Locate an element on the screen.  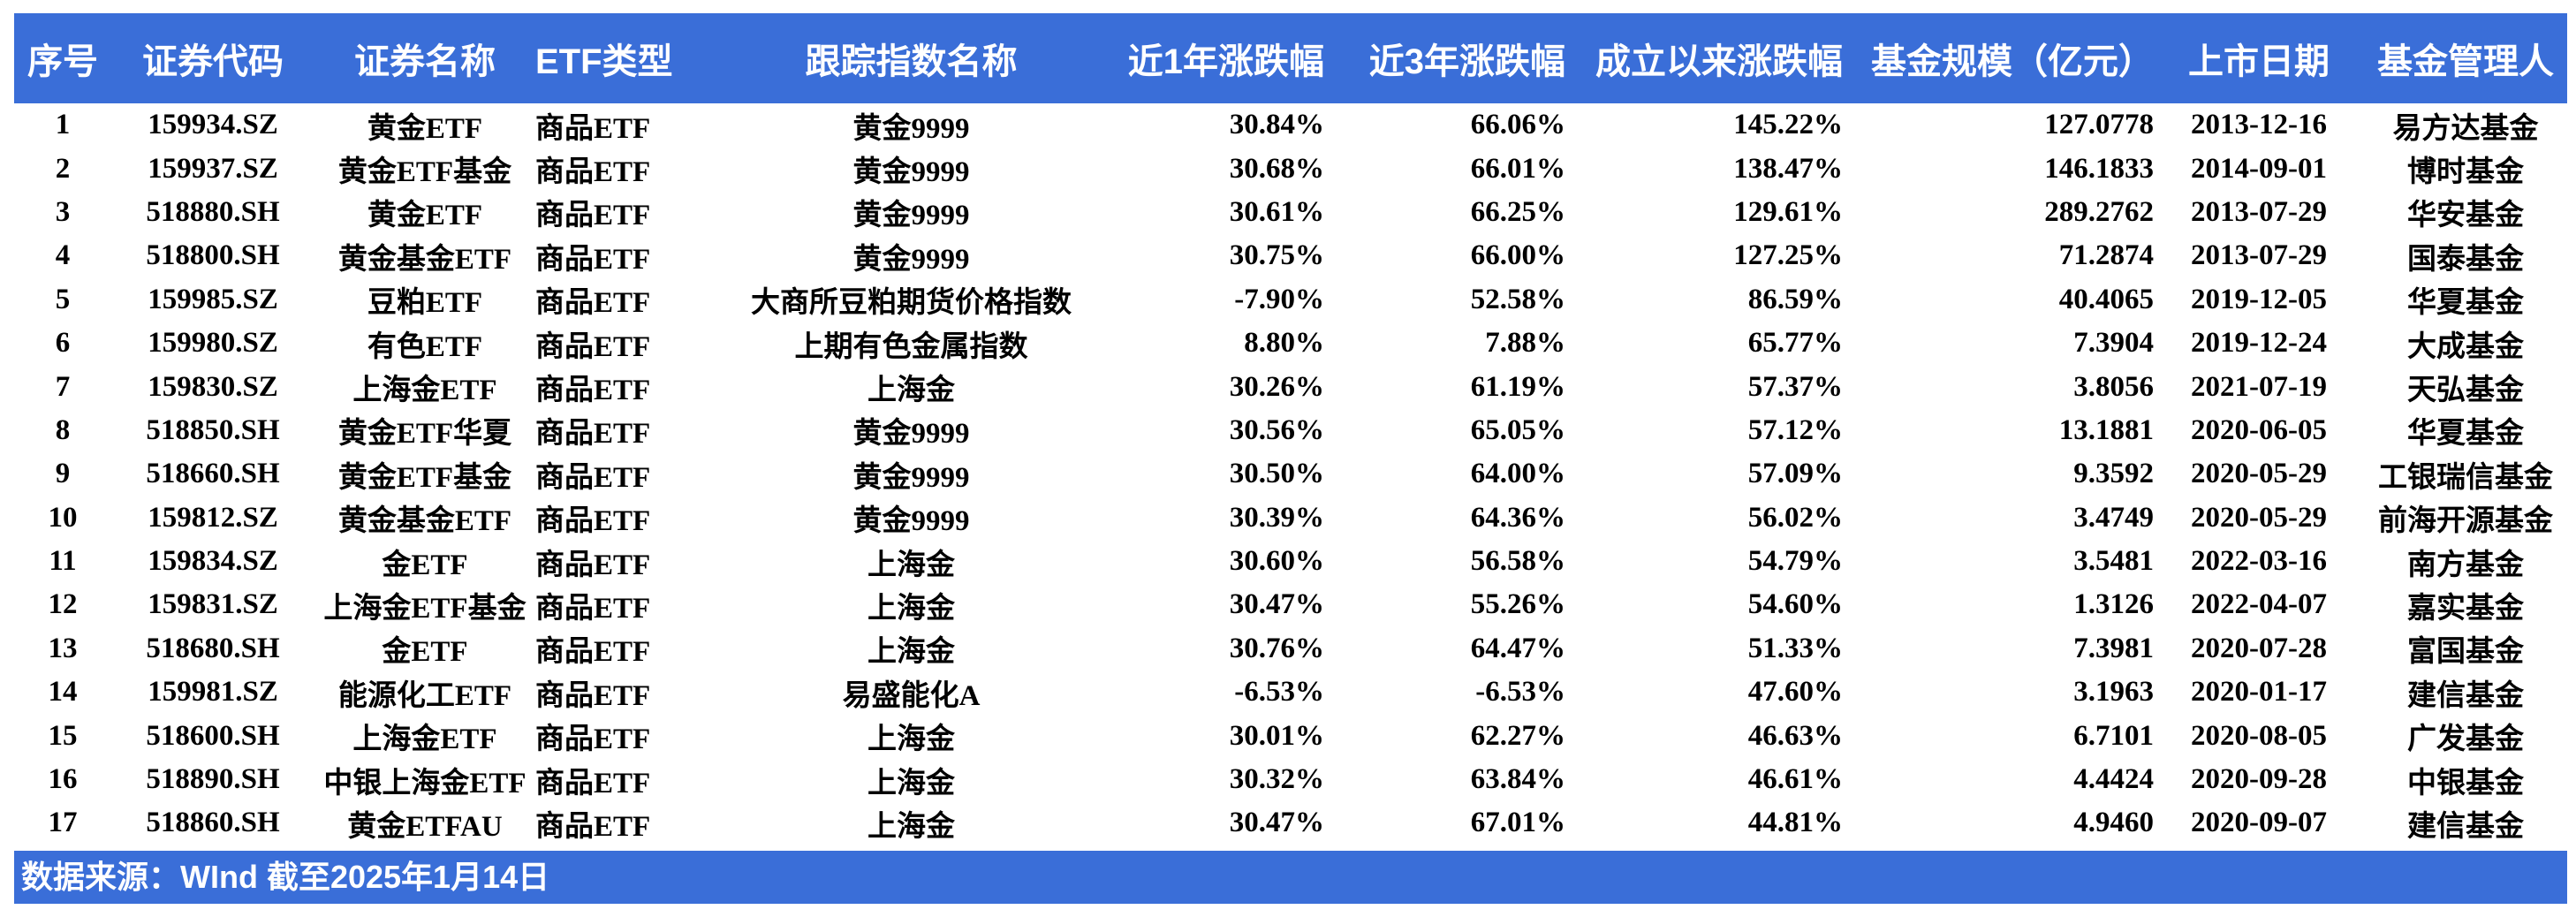
cell-chg_since_inception: 86.59% is located at coordinates (1795, 299).